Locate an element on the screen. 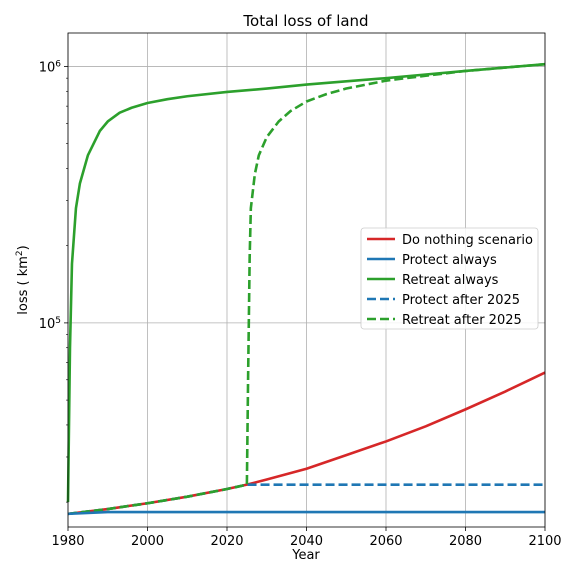 The height and width of the screenshot is (576, 576). legend-label: Retreat always is located at coordinates (450, 280).